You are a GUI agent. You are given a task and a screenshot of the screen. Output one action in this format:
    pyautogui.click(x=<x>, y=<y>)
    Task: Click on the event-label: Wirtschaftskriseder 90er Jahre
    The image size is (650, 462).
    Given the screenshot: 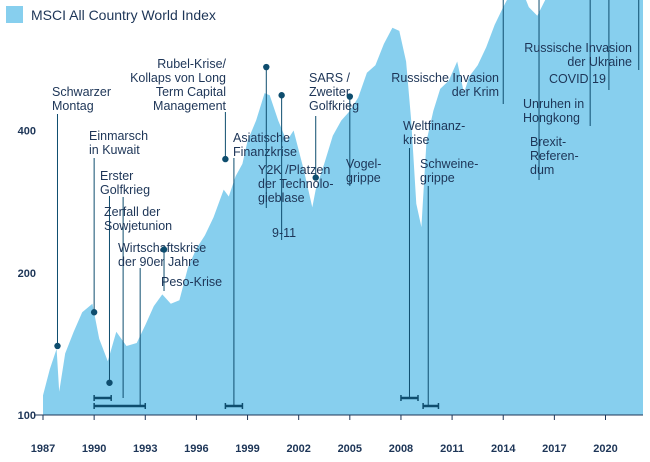 What is the action you would take?
    pyautogui.click(x=162, y=255)
    